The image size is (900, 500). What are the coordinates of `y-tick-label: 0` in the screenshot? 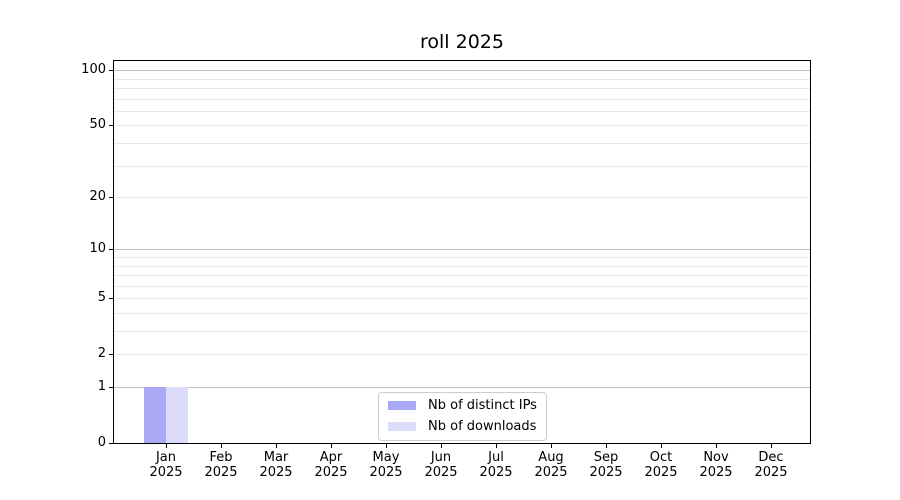 It's located at (101, 442).